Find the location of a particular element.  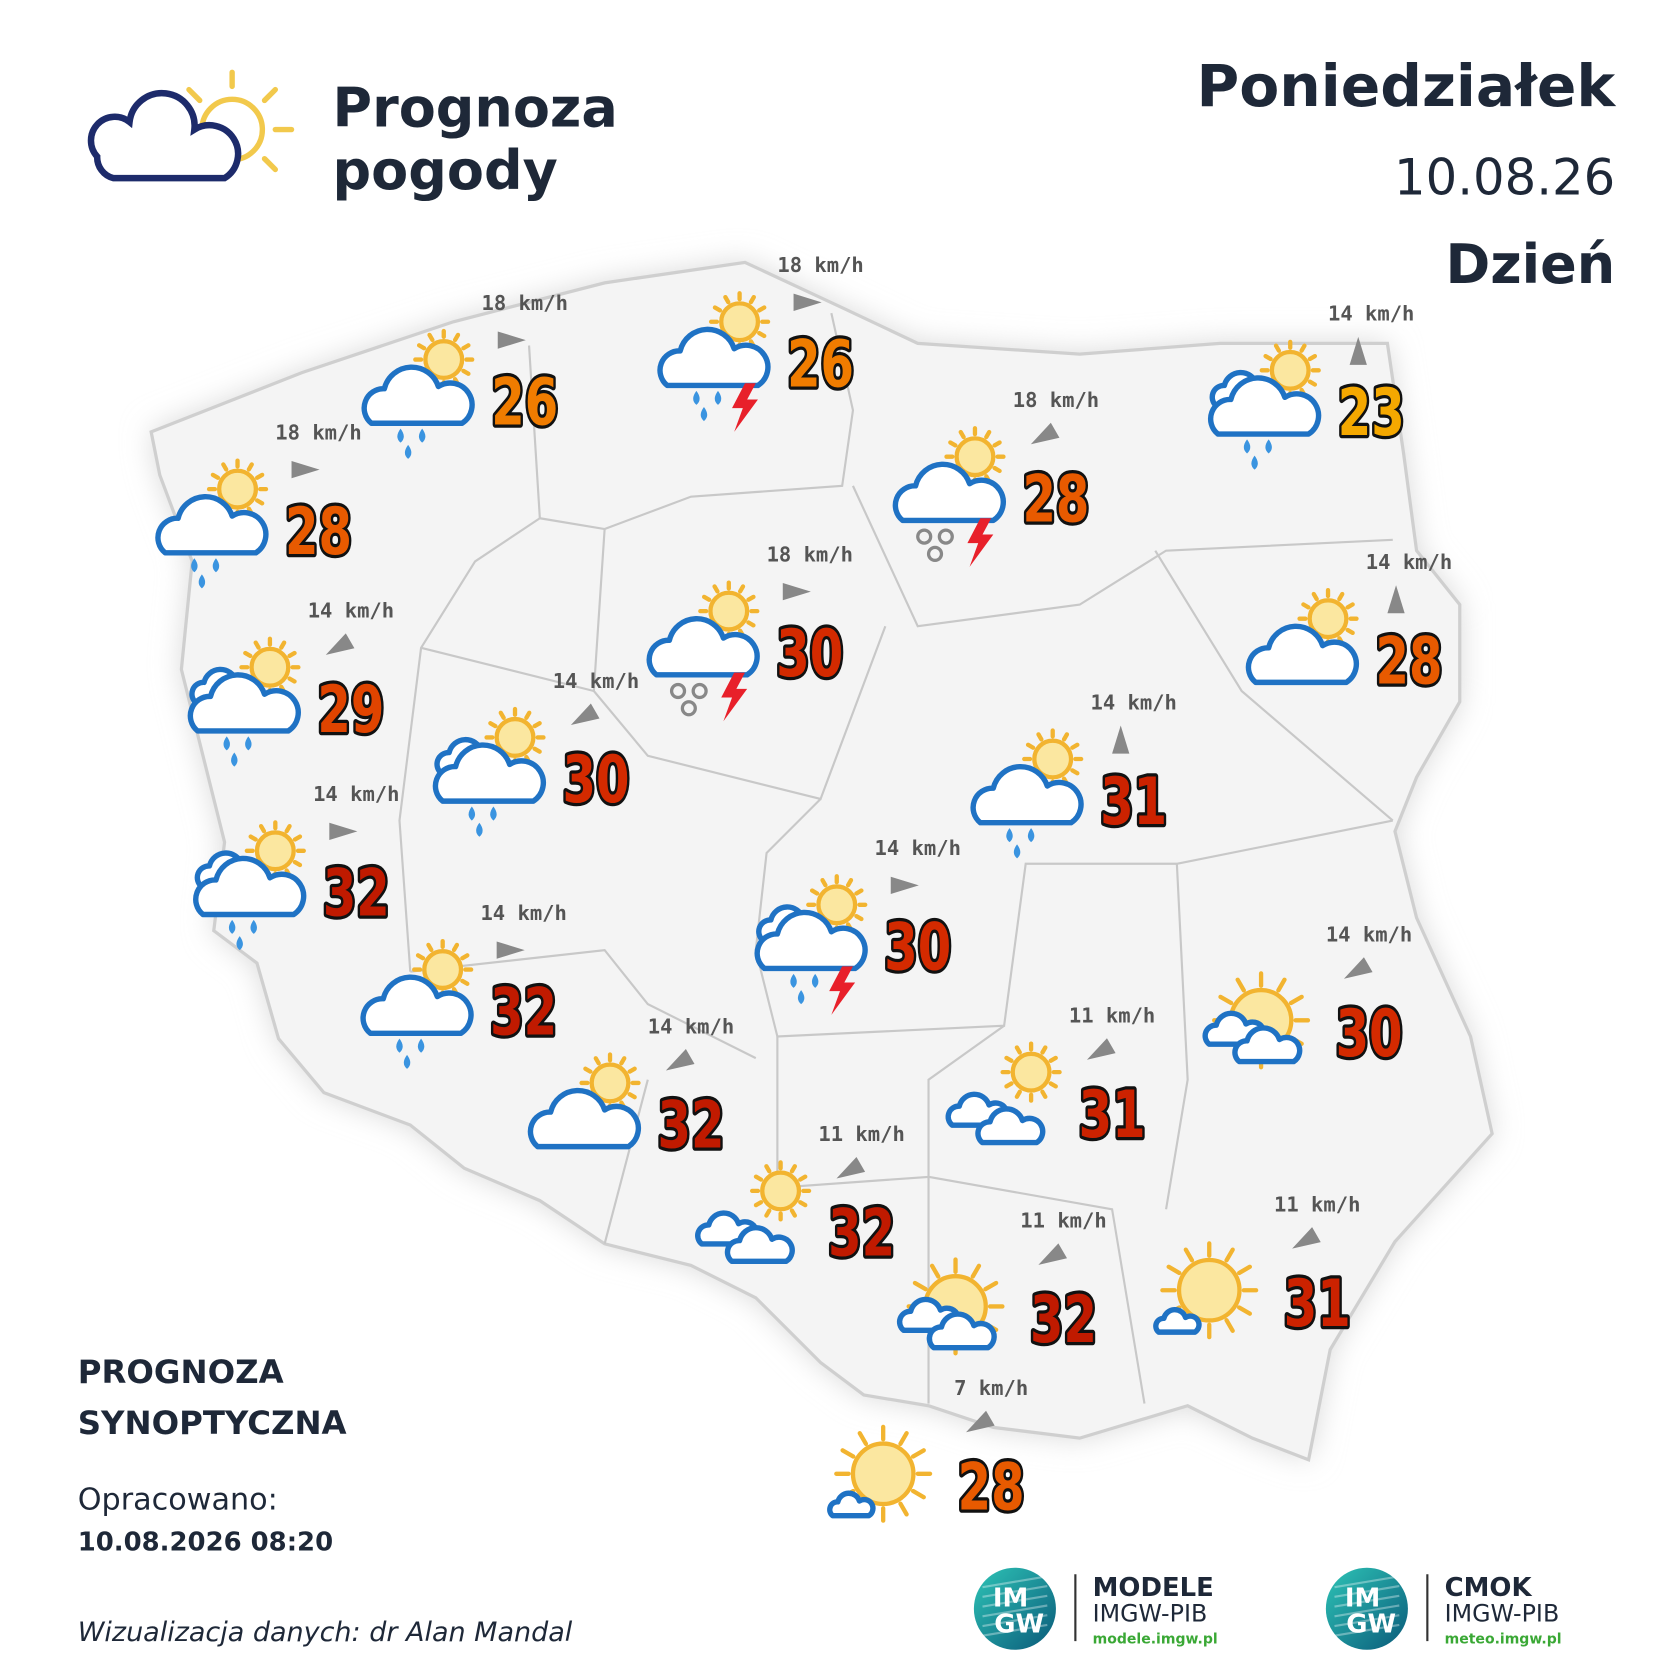

temperature: 30 is located at coordinates (596, 780).